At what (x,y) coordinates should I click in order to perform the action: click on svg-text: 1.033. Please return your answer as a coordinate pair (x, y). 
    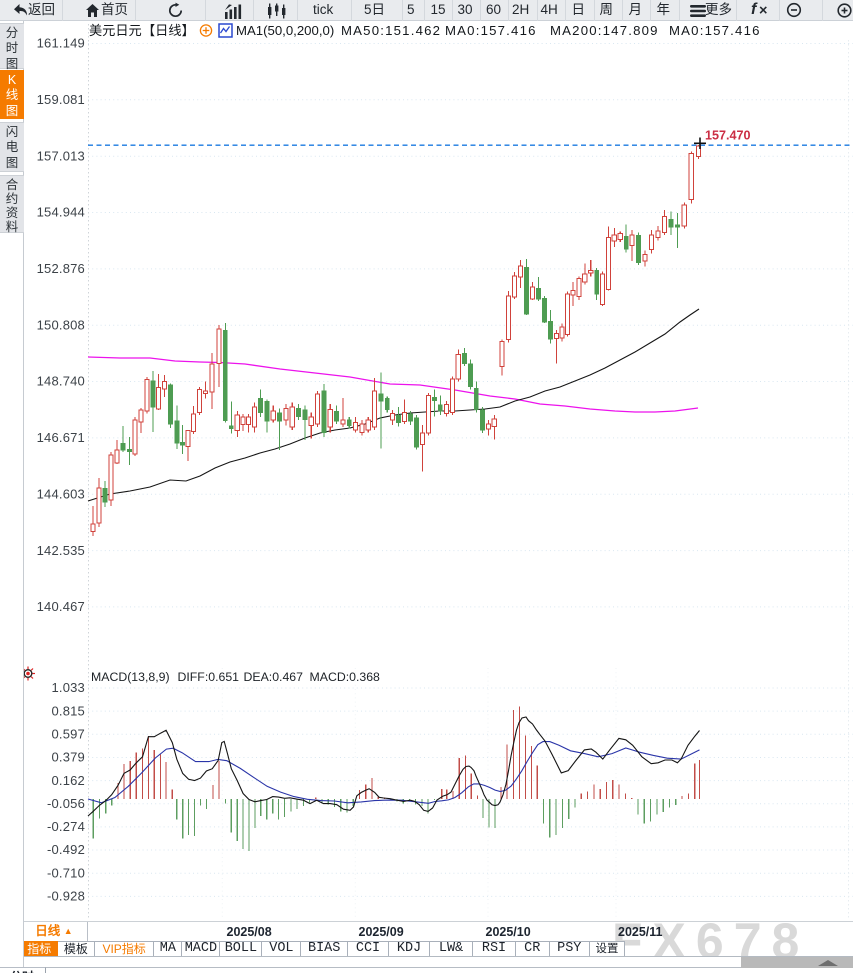
    Looking at the image, I should click on (68, 687).